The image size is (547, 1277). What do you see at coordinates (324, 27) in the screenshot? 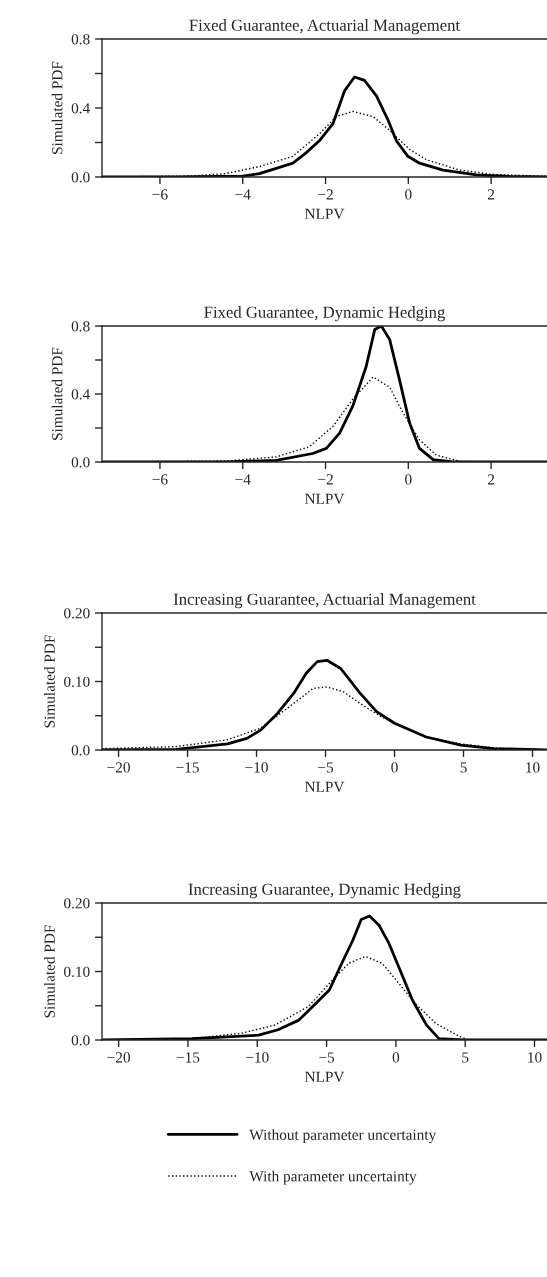
I see `chart-title: Fixed Guarantee, Actuarial Management` at bounding box center [324, 27].